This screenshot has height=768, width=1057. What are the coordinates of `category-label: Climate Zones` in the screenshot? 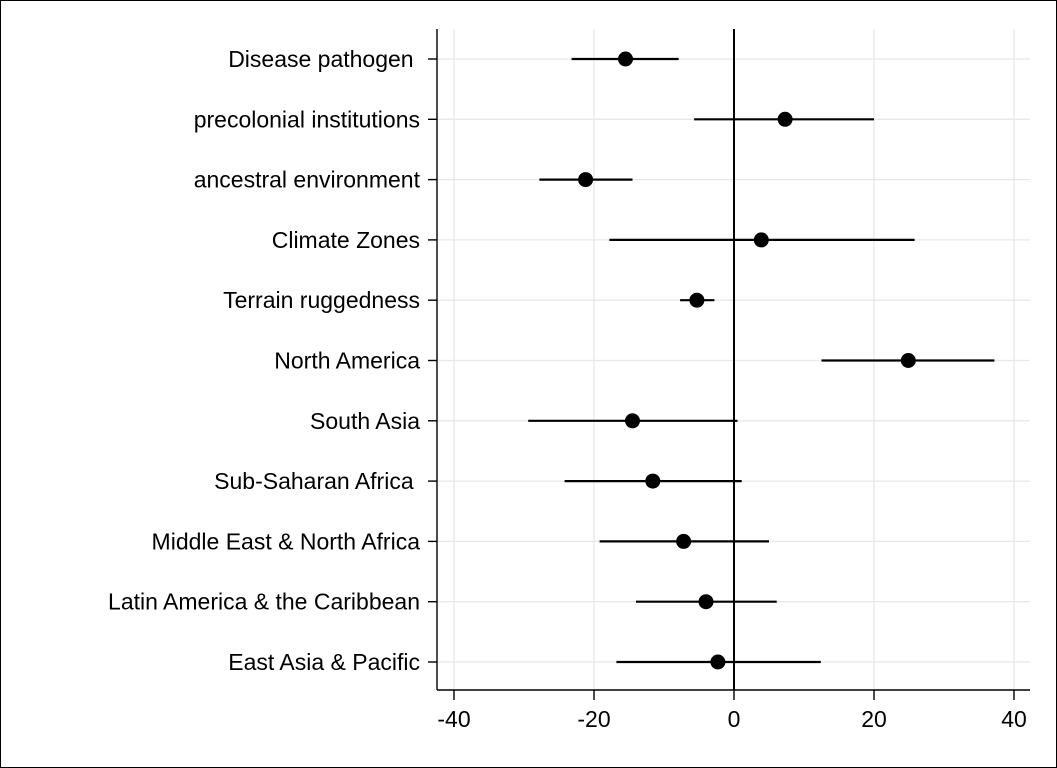 It's located at (346, 240).